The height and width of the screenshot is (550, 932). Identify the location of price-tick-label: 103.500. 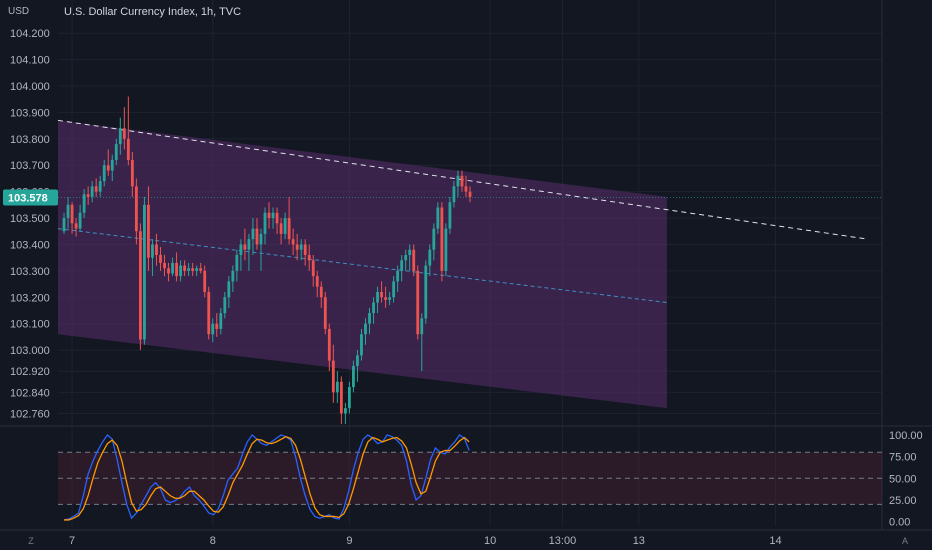
(30, 219).